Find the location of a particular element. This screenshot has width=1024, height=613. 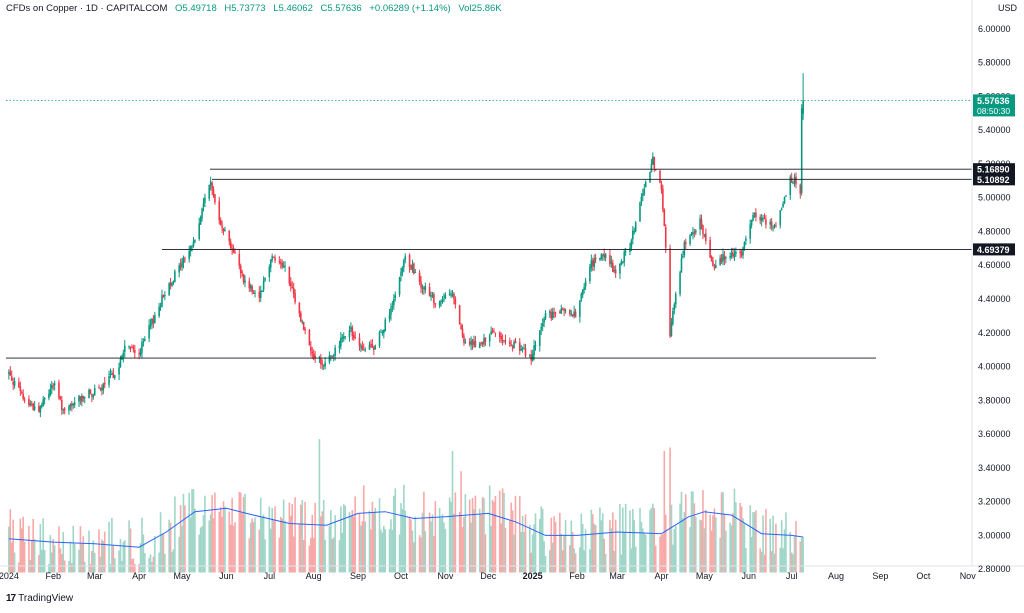

x-tick-label: Sep is located at coordinates (358, 576).